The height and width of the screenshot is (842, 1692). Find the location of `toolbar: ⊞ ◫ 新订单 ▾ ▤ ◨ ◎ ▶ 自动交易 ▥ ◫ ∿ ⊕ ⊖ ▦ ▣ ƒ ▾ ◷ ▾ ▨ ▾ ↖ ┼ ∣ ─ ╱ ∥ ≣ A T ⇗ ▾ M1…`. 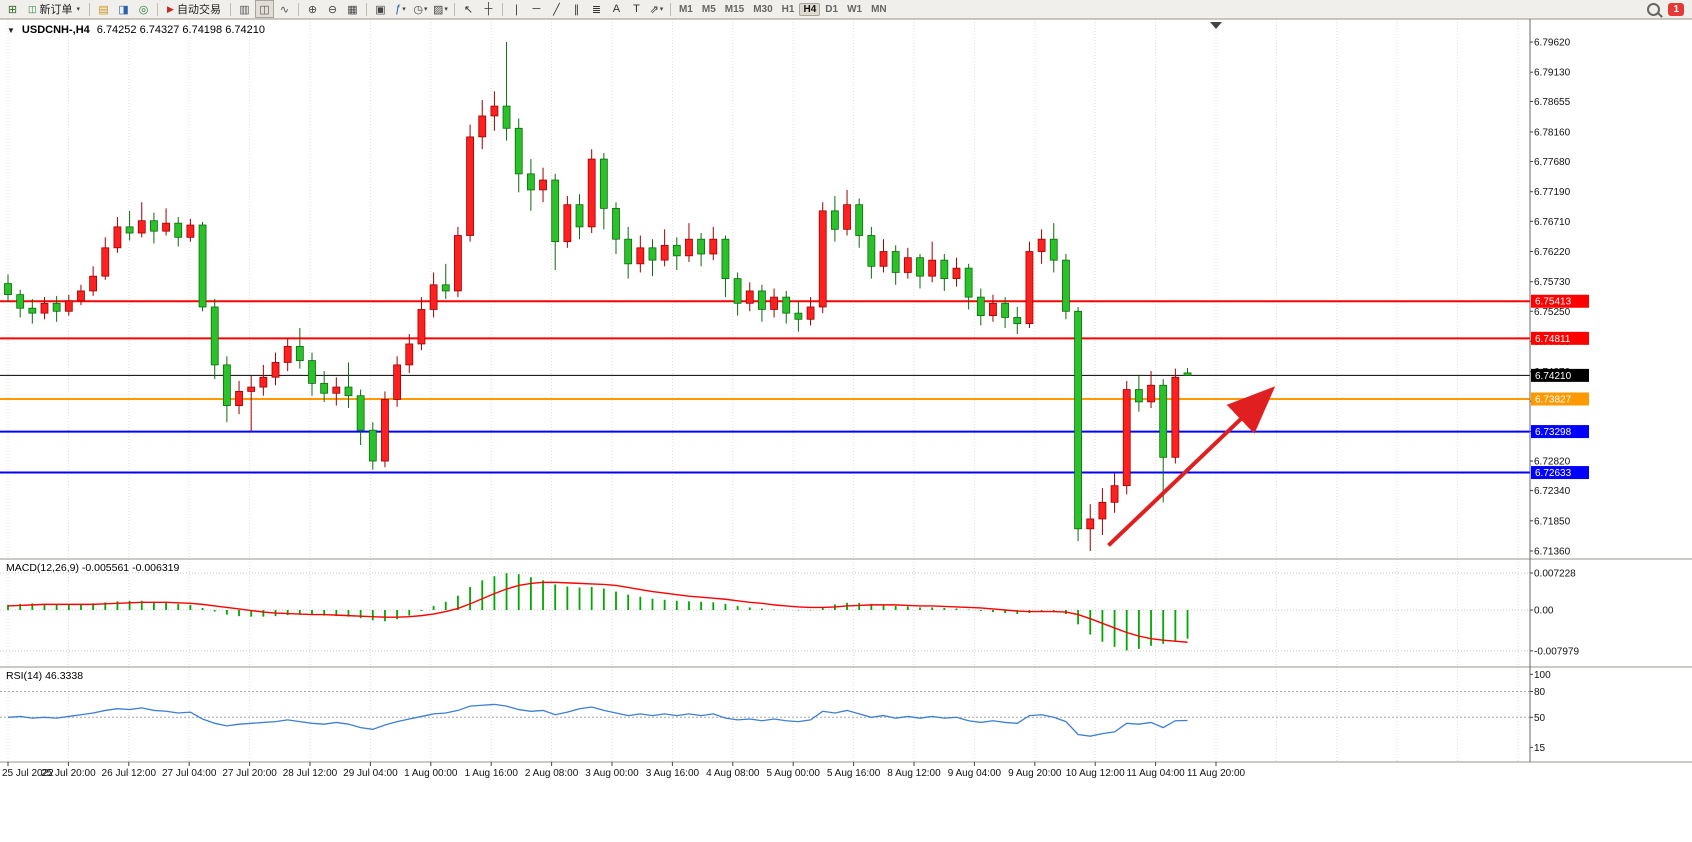

toolbar: ⊞ ◫ 新订单 ▾ ▤ ◨ ◎ ▶ 自动交易 ▥ ◫ ∿ ⊕ ⊖ ▦ ▣ ƒ ▾ ◷ ▾ ▨ ▾ ↖ ┼ ∣ ─ ╱ ∥ ≣ A T ⇗ ▾ M1… is located at coordinates (846, 9).